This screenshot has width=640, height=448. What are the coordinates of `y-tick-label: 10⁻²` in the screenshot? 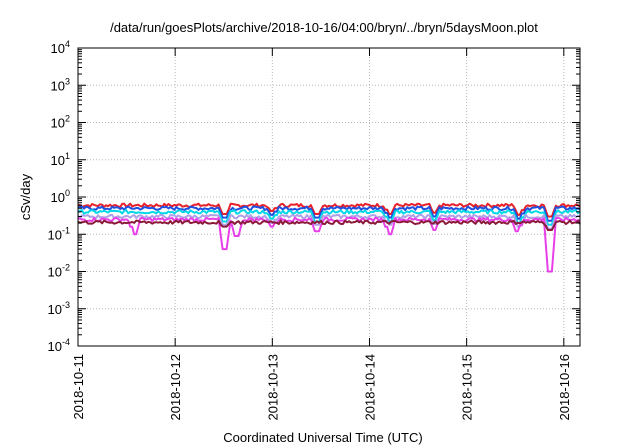 It's located at (59, 271).